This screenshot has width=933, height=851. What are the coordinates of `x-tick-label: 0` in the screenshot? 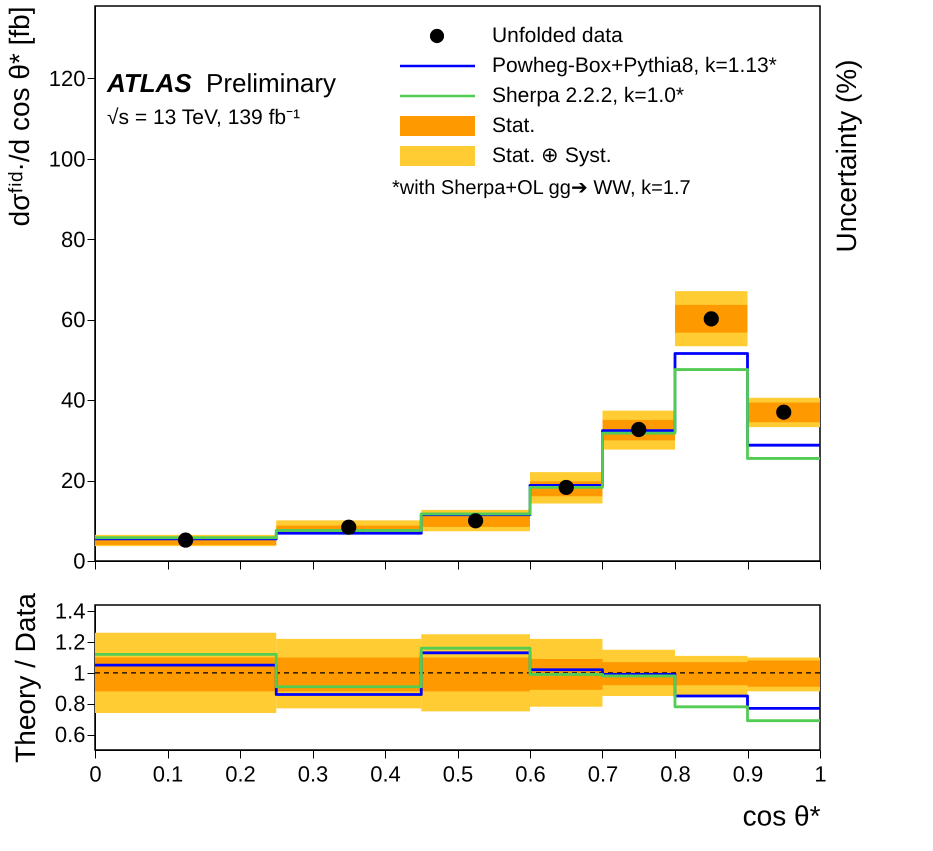 It's located at (95, 774).